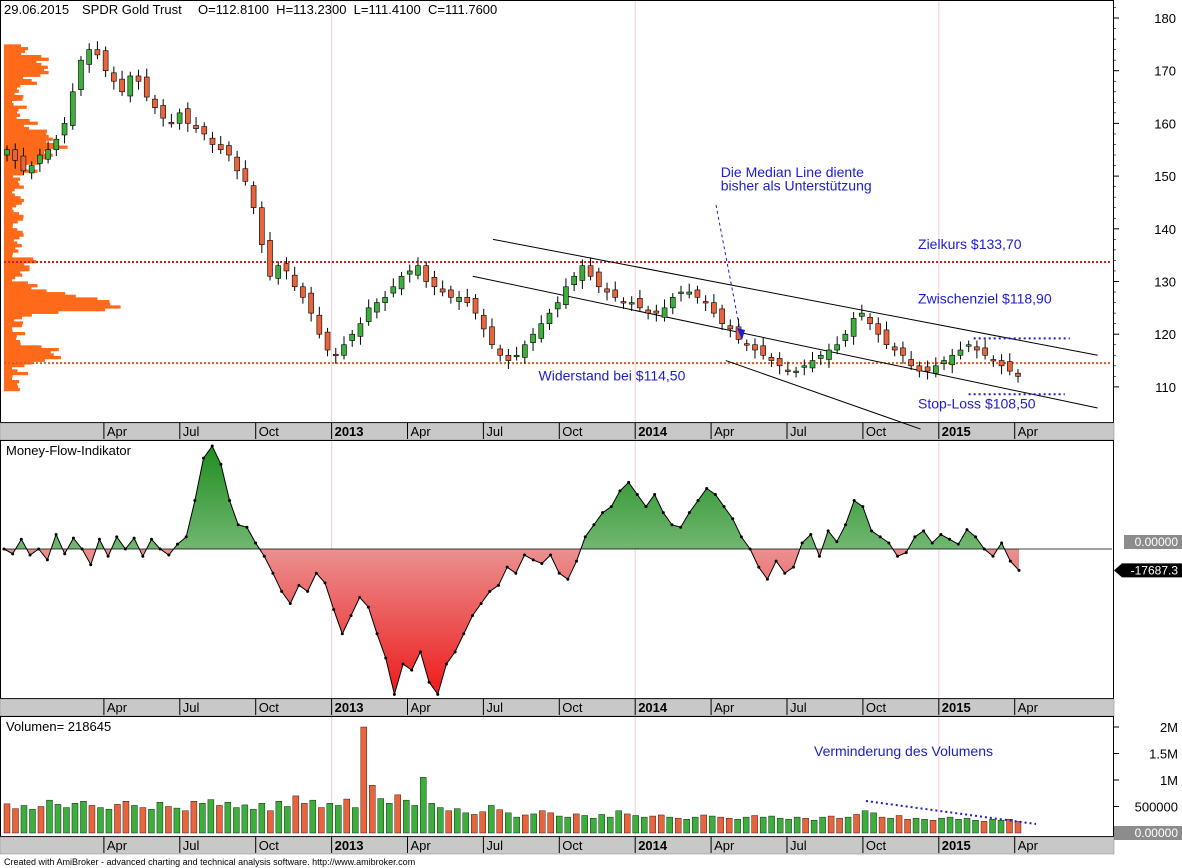 The height and width of the screenshot is (868, 1182). I want to click on price-tick-label: 160, so click(1165, 123).